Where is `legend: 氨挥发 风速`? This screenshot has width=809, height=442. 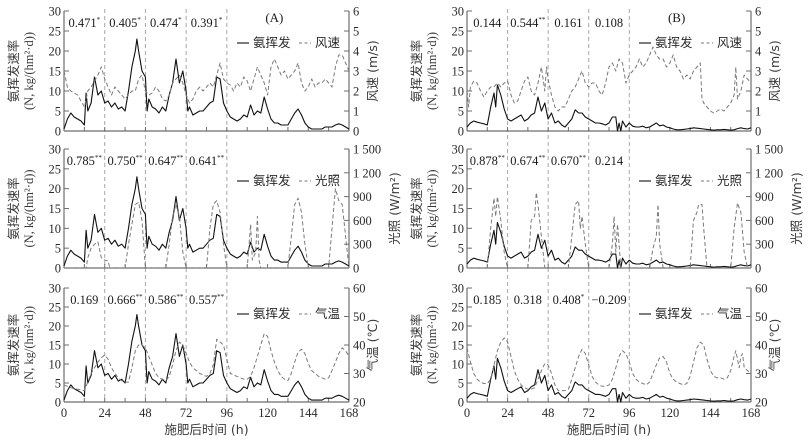 legend: 氨挥发 风速 is located at coordinates (691, 42).